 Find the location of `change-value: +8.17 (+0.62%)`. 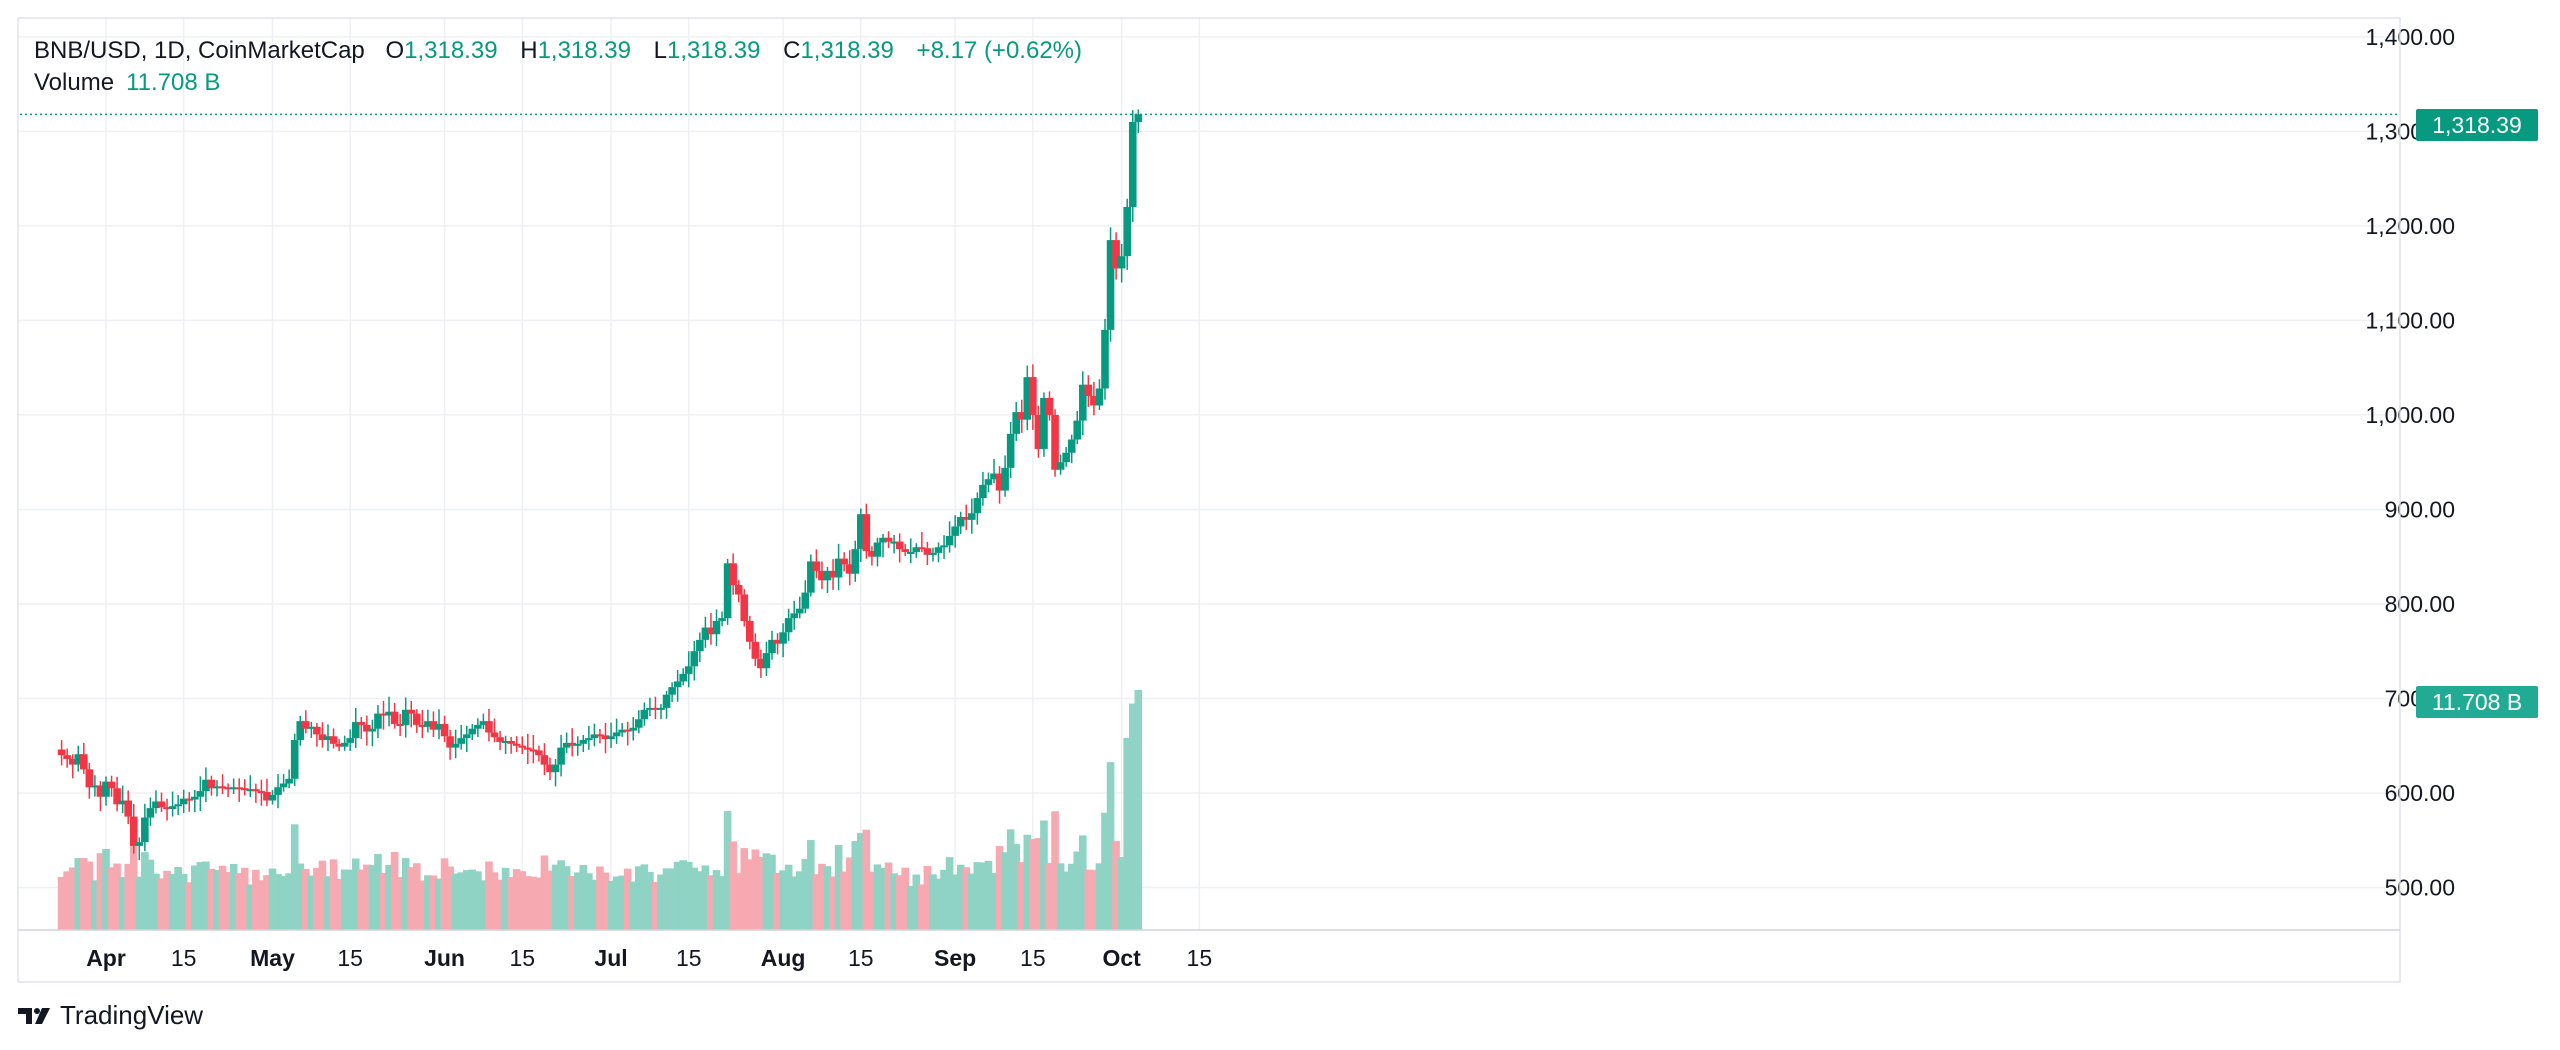

change-value: +8.17 (+0.62%) is located at coordinates (999, 50).